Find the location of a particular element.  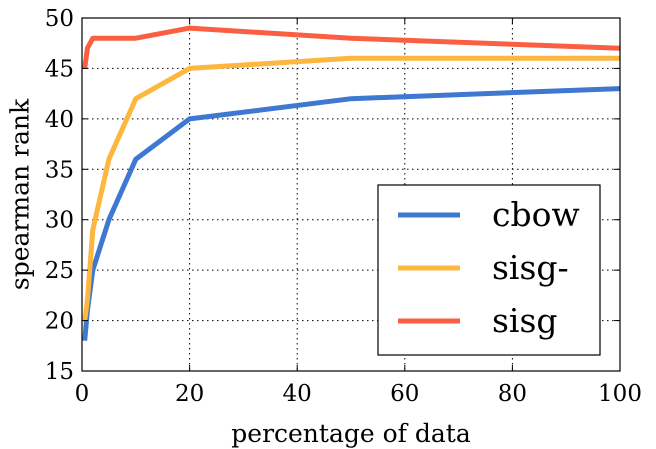

y-tick-label: 45 is located at coordinates (59, 69).